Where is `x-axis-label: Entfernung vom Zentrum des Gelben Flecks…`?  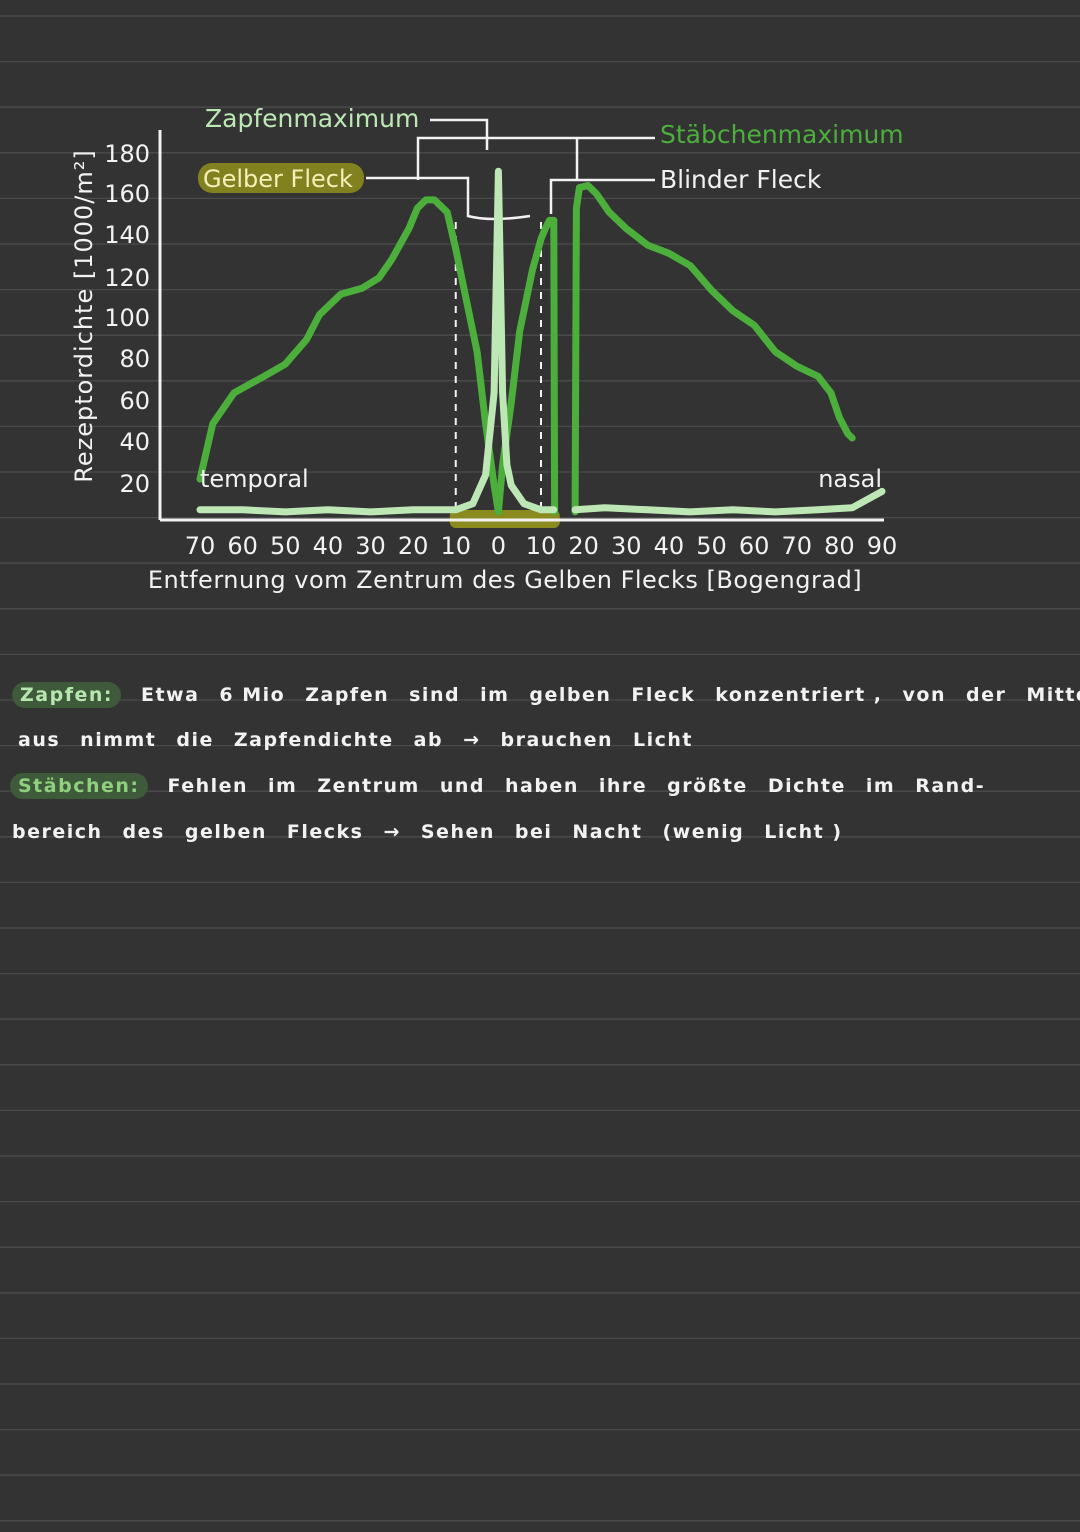
x-axis-label: Entfernung vom Zentrum des Gelben Flecks… is located at coordinates (505, 580).